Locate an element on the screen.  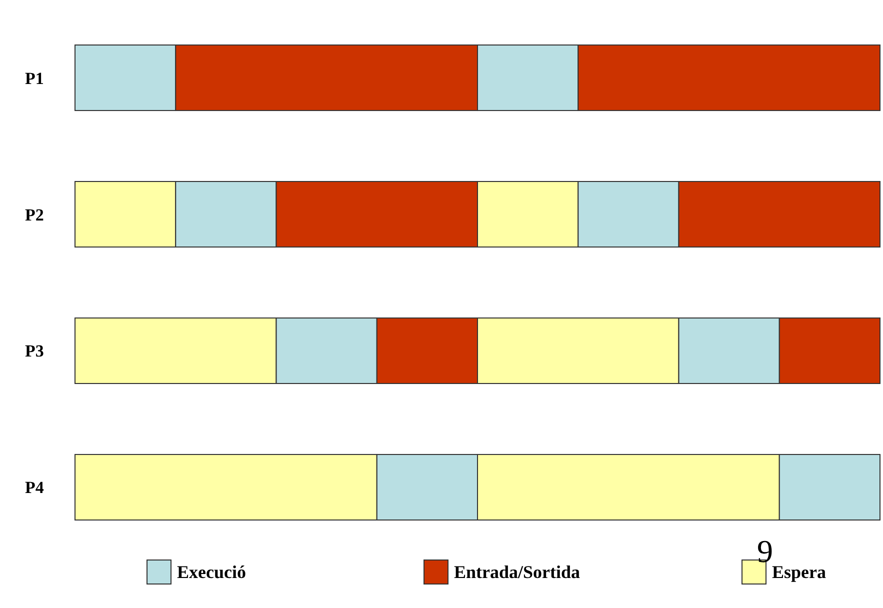
y-tick-label: P1 is located at coordinates (34, 78).